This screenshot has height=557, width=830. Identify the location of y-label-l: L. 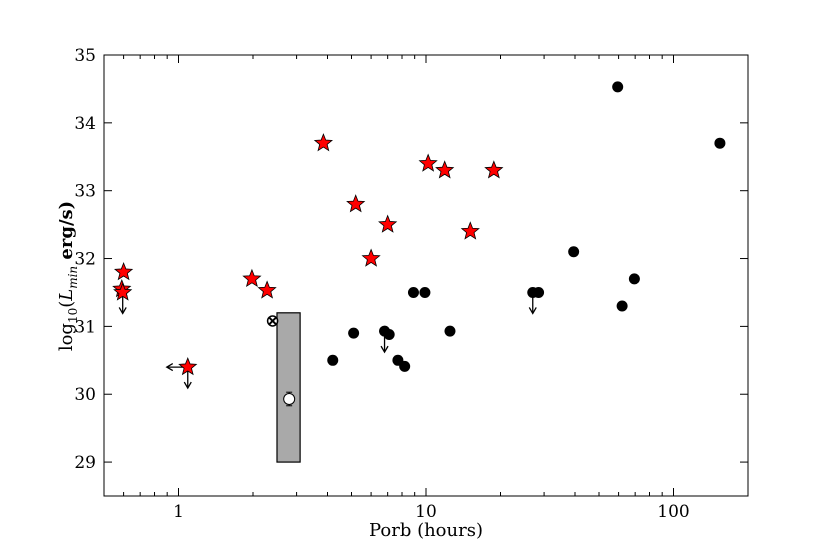
(66, 295).